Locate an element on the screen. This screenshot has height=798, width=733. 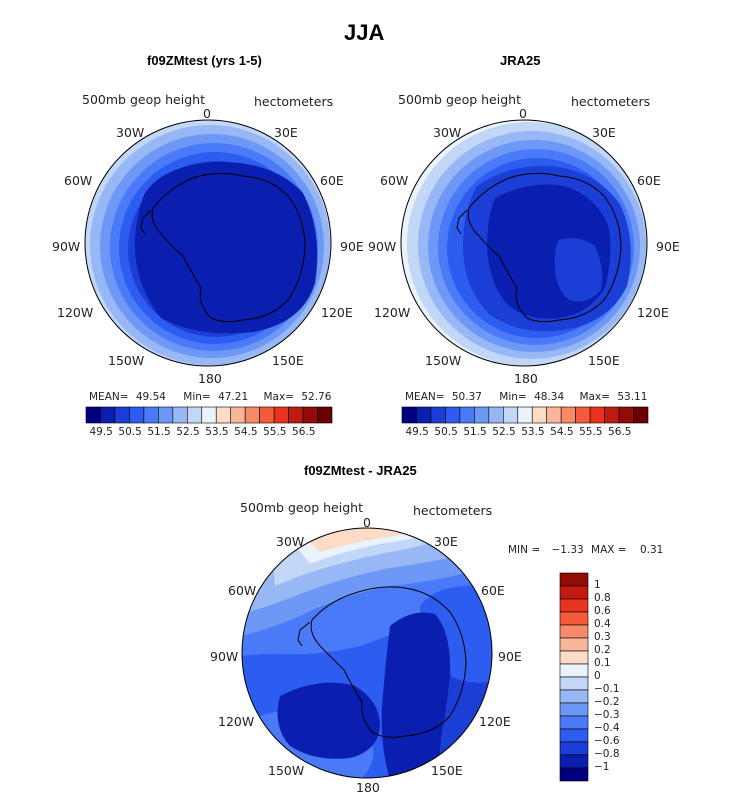
diff-colorbar-tick-label: −0.2 is located at coordinates (607, 702).